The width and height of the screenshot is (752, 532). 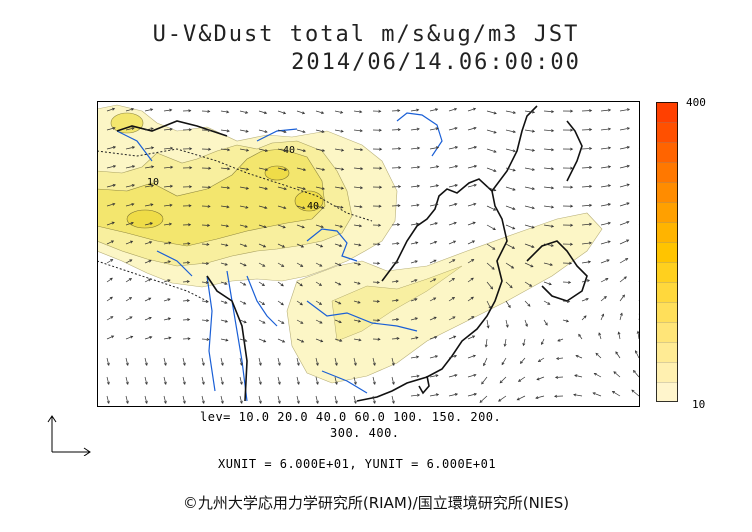 I want to click on borders, so click(x=235, y=225).